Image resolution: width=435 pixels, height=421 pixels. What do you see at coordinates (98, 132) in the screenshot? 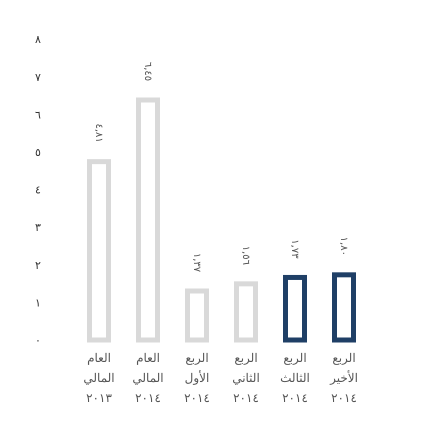
I see `value-label: ٤,٨١` at bounding box center [98, 132].